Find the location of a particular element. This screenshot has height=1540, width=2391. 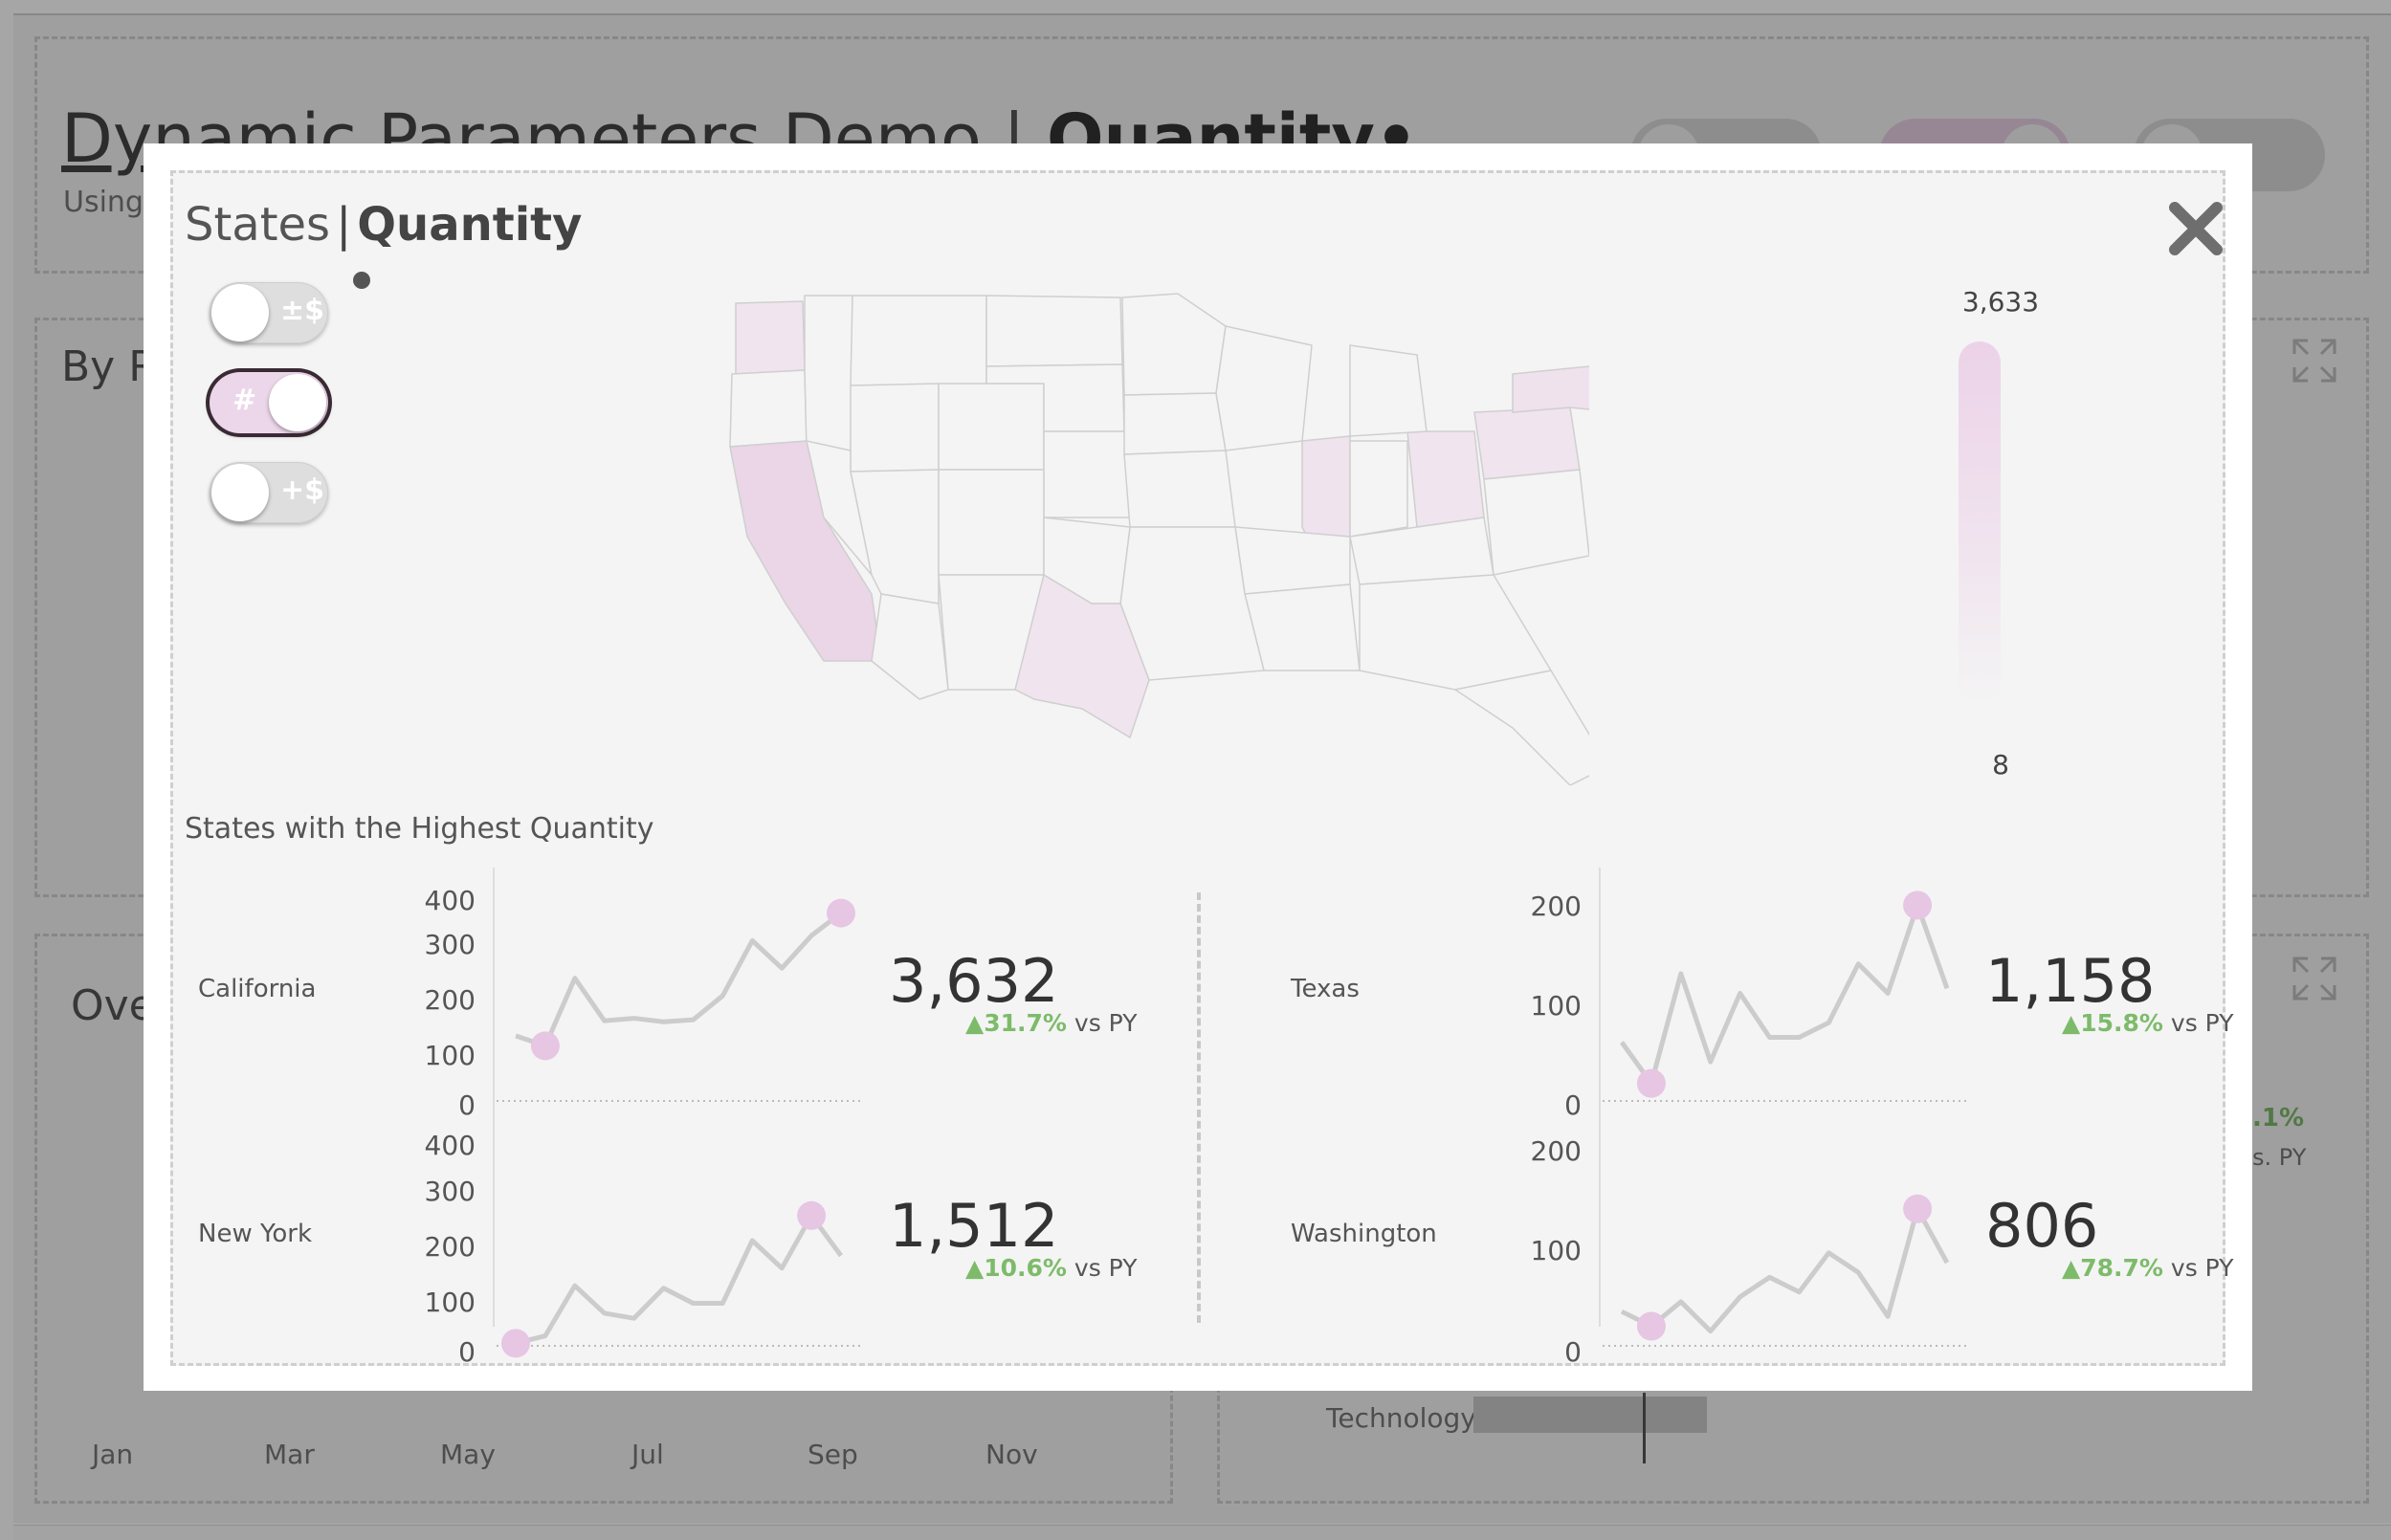

category-bar is located at coordinates (1590, 1415).